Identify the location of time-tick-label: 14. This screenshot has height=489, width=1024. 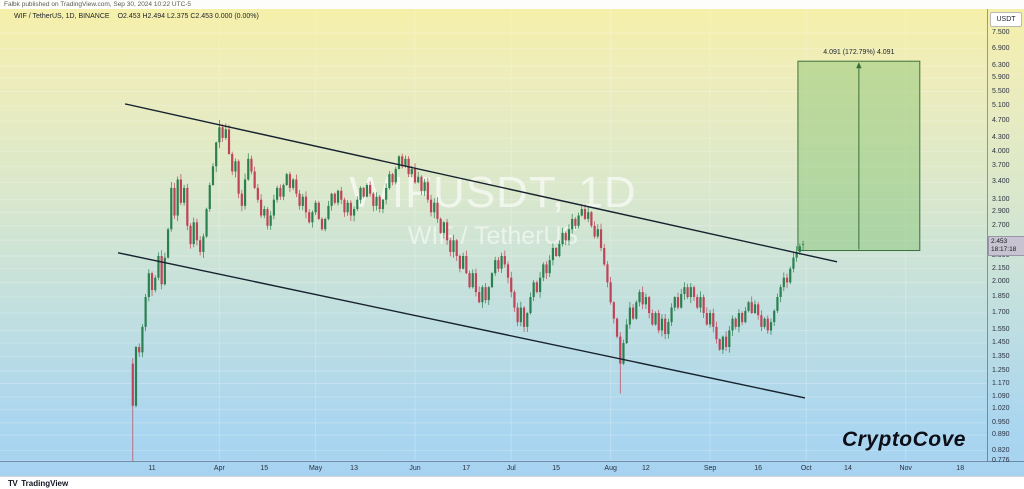
(848, 468).